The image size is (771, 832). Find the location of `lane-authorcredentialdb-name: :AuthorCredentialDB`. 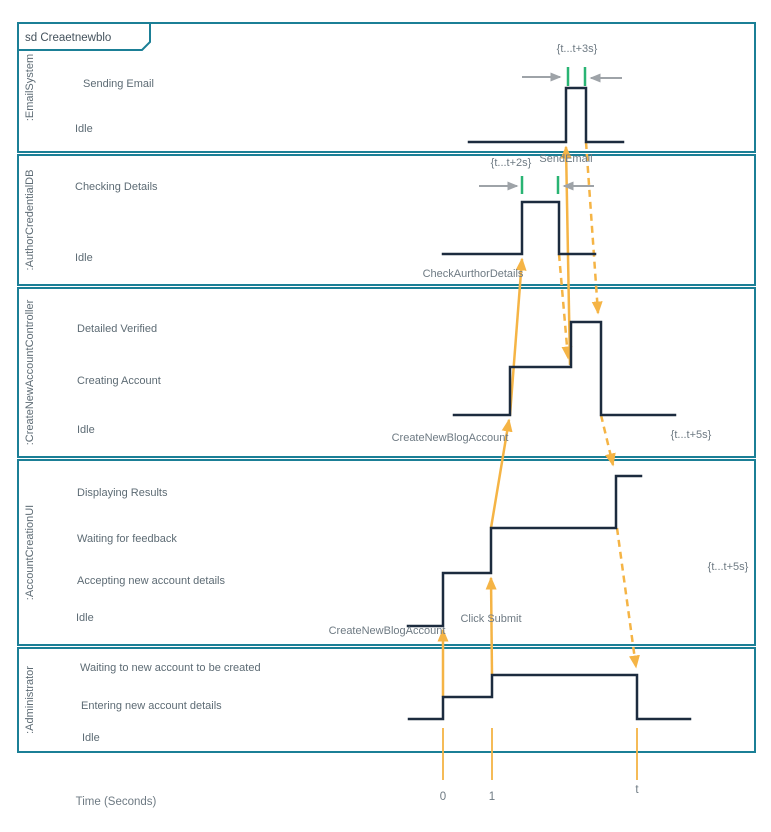

lane-authorcredentialdb-name: :AuthorCredentialDB is located at coordinates (30, 220).